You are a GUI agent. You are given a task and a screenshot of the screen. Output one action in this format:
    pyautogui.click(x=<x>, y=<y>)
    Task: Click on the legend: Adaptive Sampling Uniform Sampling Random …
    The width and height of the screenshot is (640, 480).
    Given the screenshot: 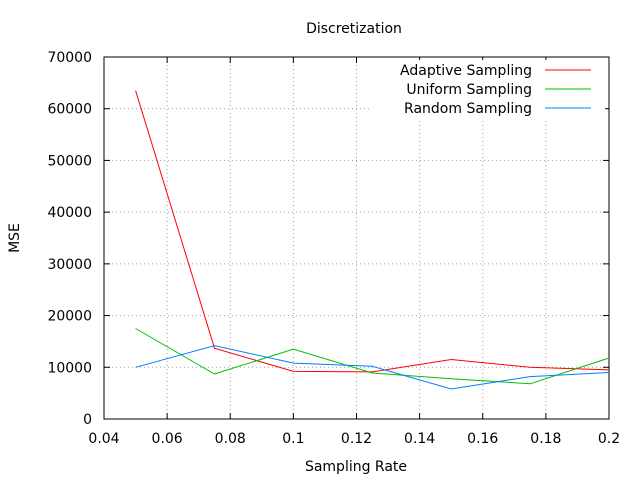 What is the action you would take?
    pyautogui.click(x=487, y=89)
    